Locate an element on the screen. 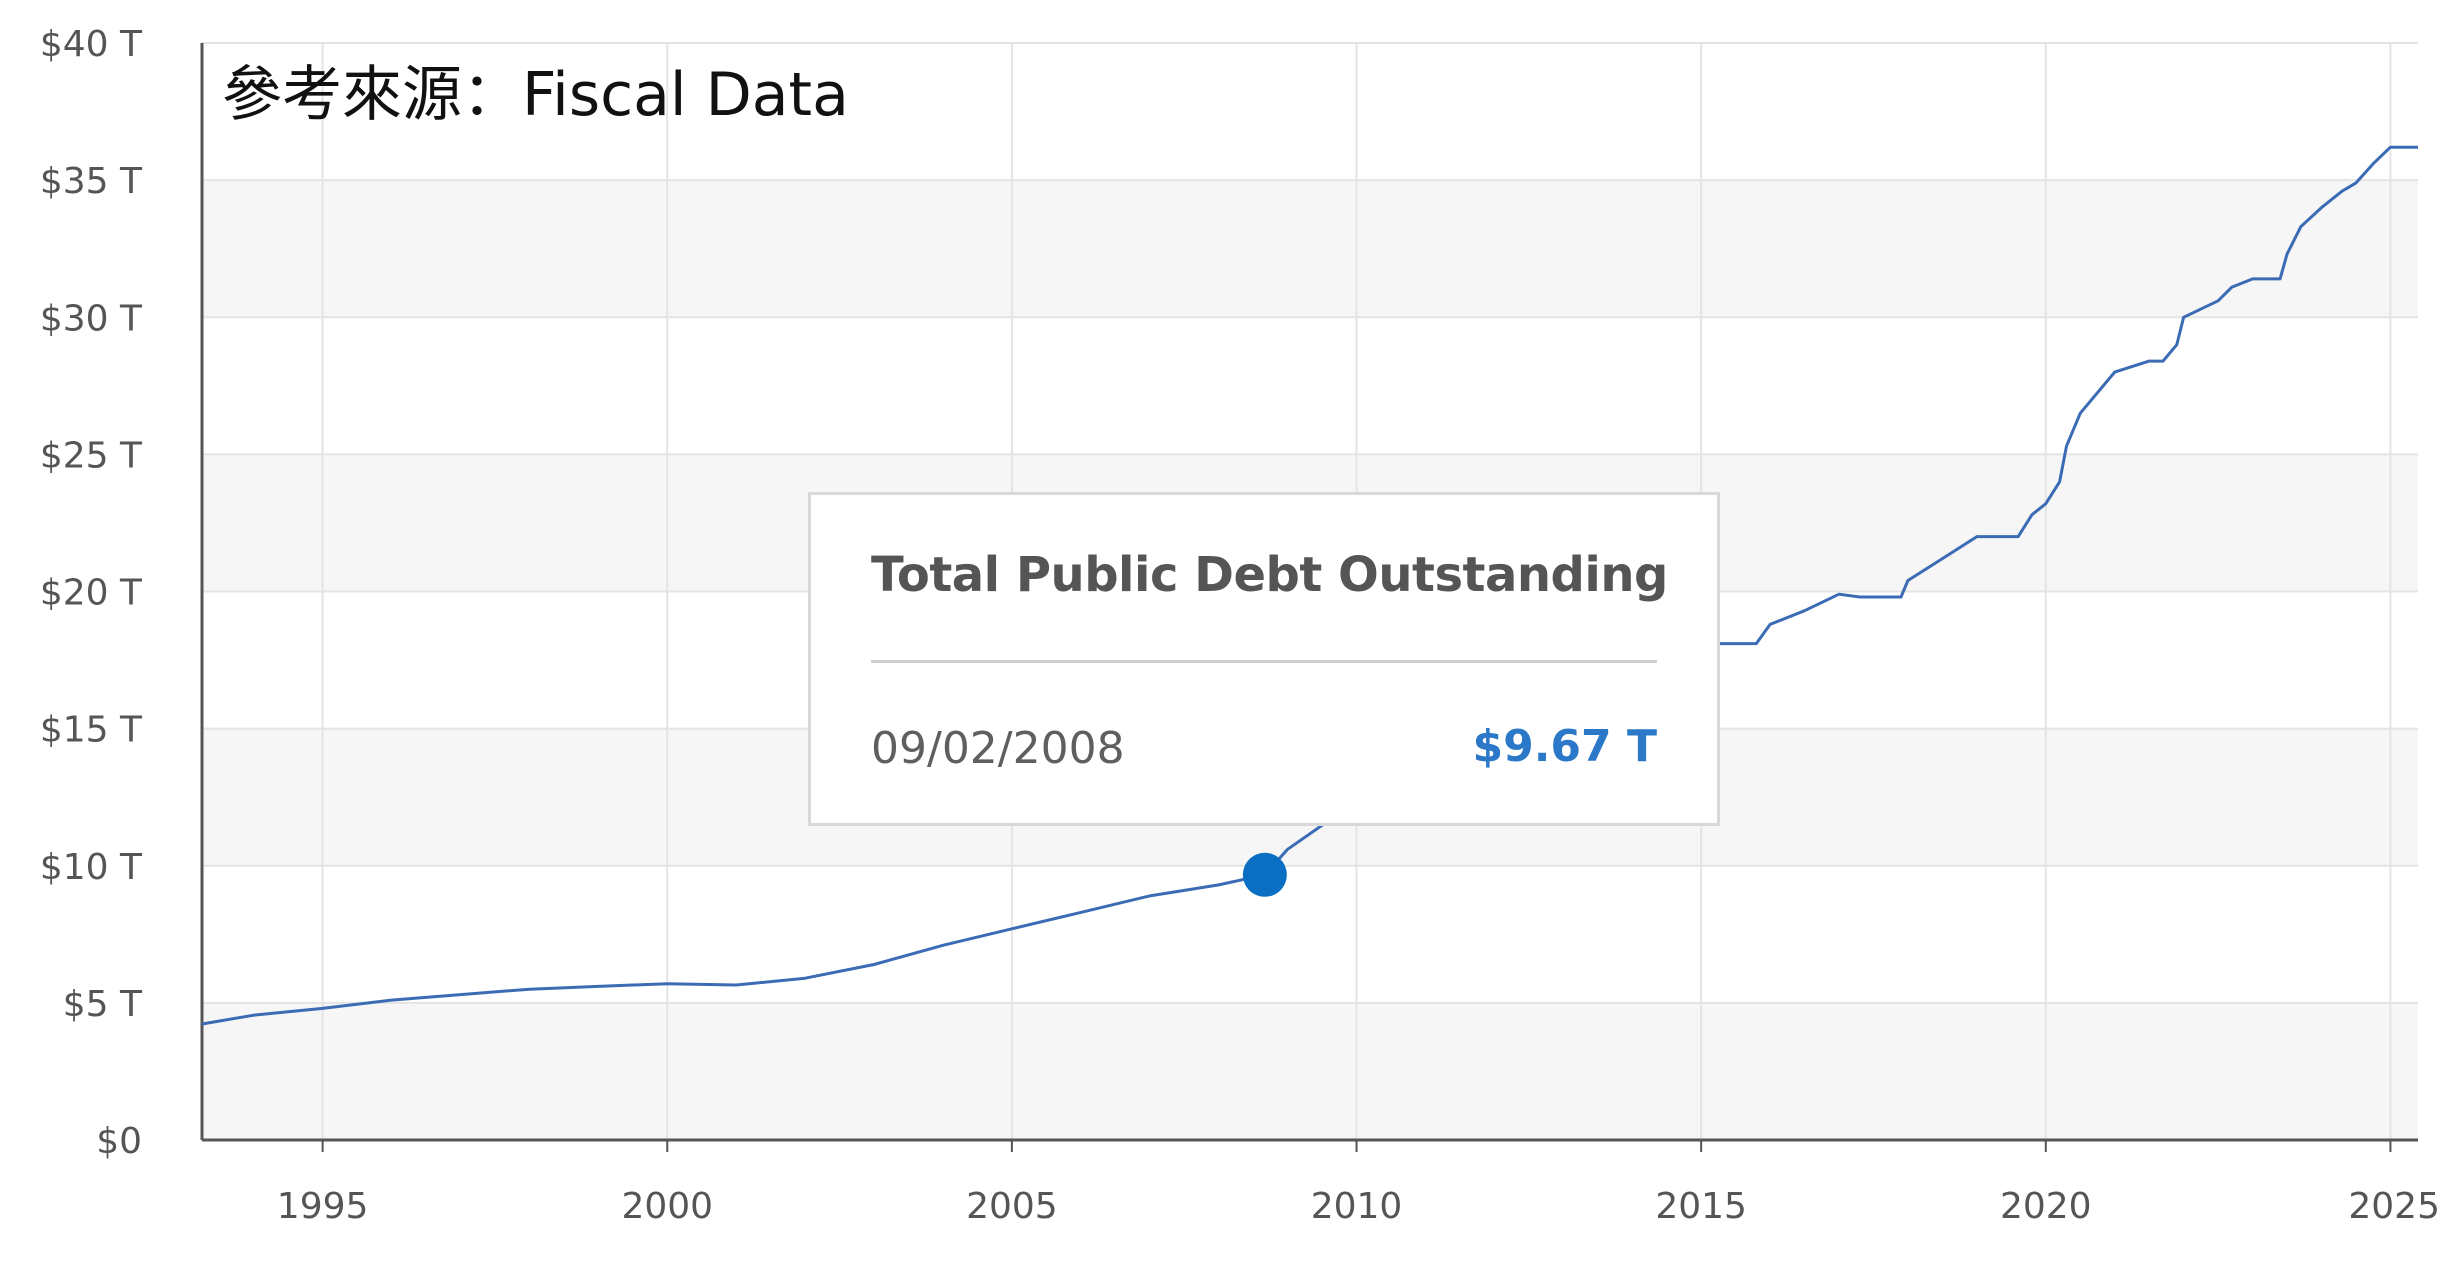  x-tick-label: 1995 is located at coordinates (323, 1206).